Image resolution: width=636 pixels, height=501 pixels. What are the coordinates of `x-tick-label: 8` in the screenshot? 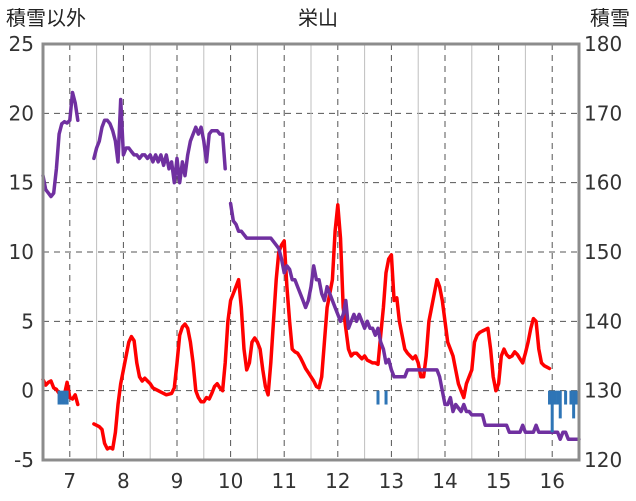 It's located at (123, 481).